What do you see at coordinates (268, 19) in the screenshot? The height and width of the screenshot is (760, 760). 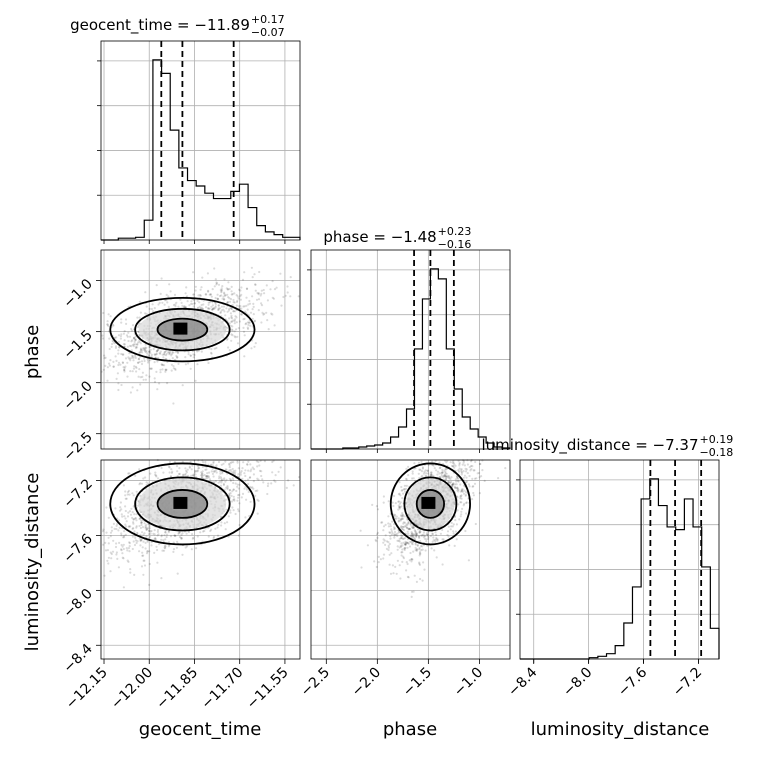 I see `title-plus-geocent_time: +0.17` at bounding box center [268, 19].